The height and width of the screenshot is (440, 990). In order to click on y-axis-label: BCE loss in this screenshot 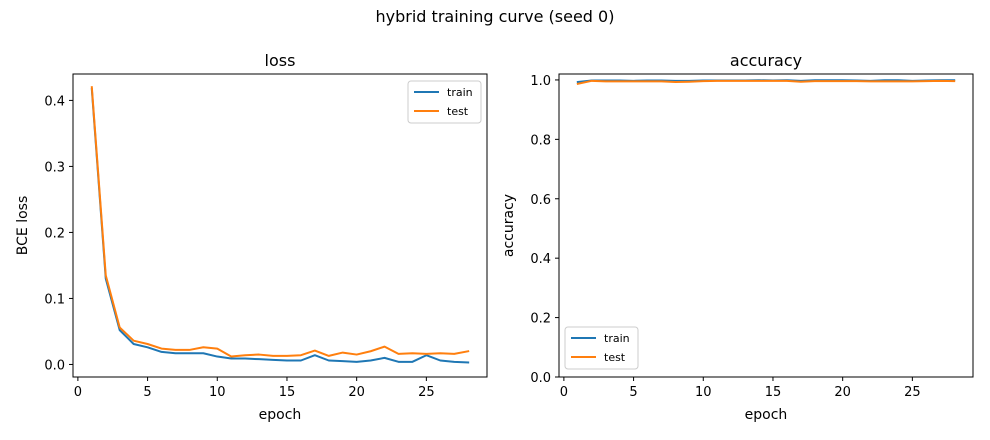, I will do `click(23, 225)`.